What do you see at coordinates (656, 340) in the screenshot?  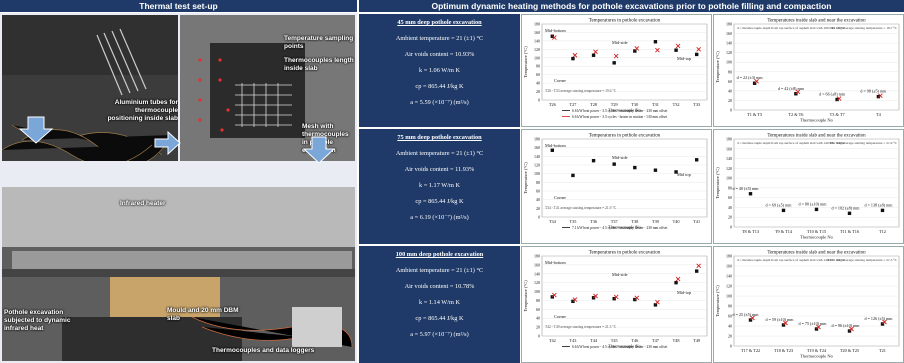 I see `x-tick-label: T47` at bounding box center [656, 340].